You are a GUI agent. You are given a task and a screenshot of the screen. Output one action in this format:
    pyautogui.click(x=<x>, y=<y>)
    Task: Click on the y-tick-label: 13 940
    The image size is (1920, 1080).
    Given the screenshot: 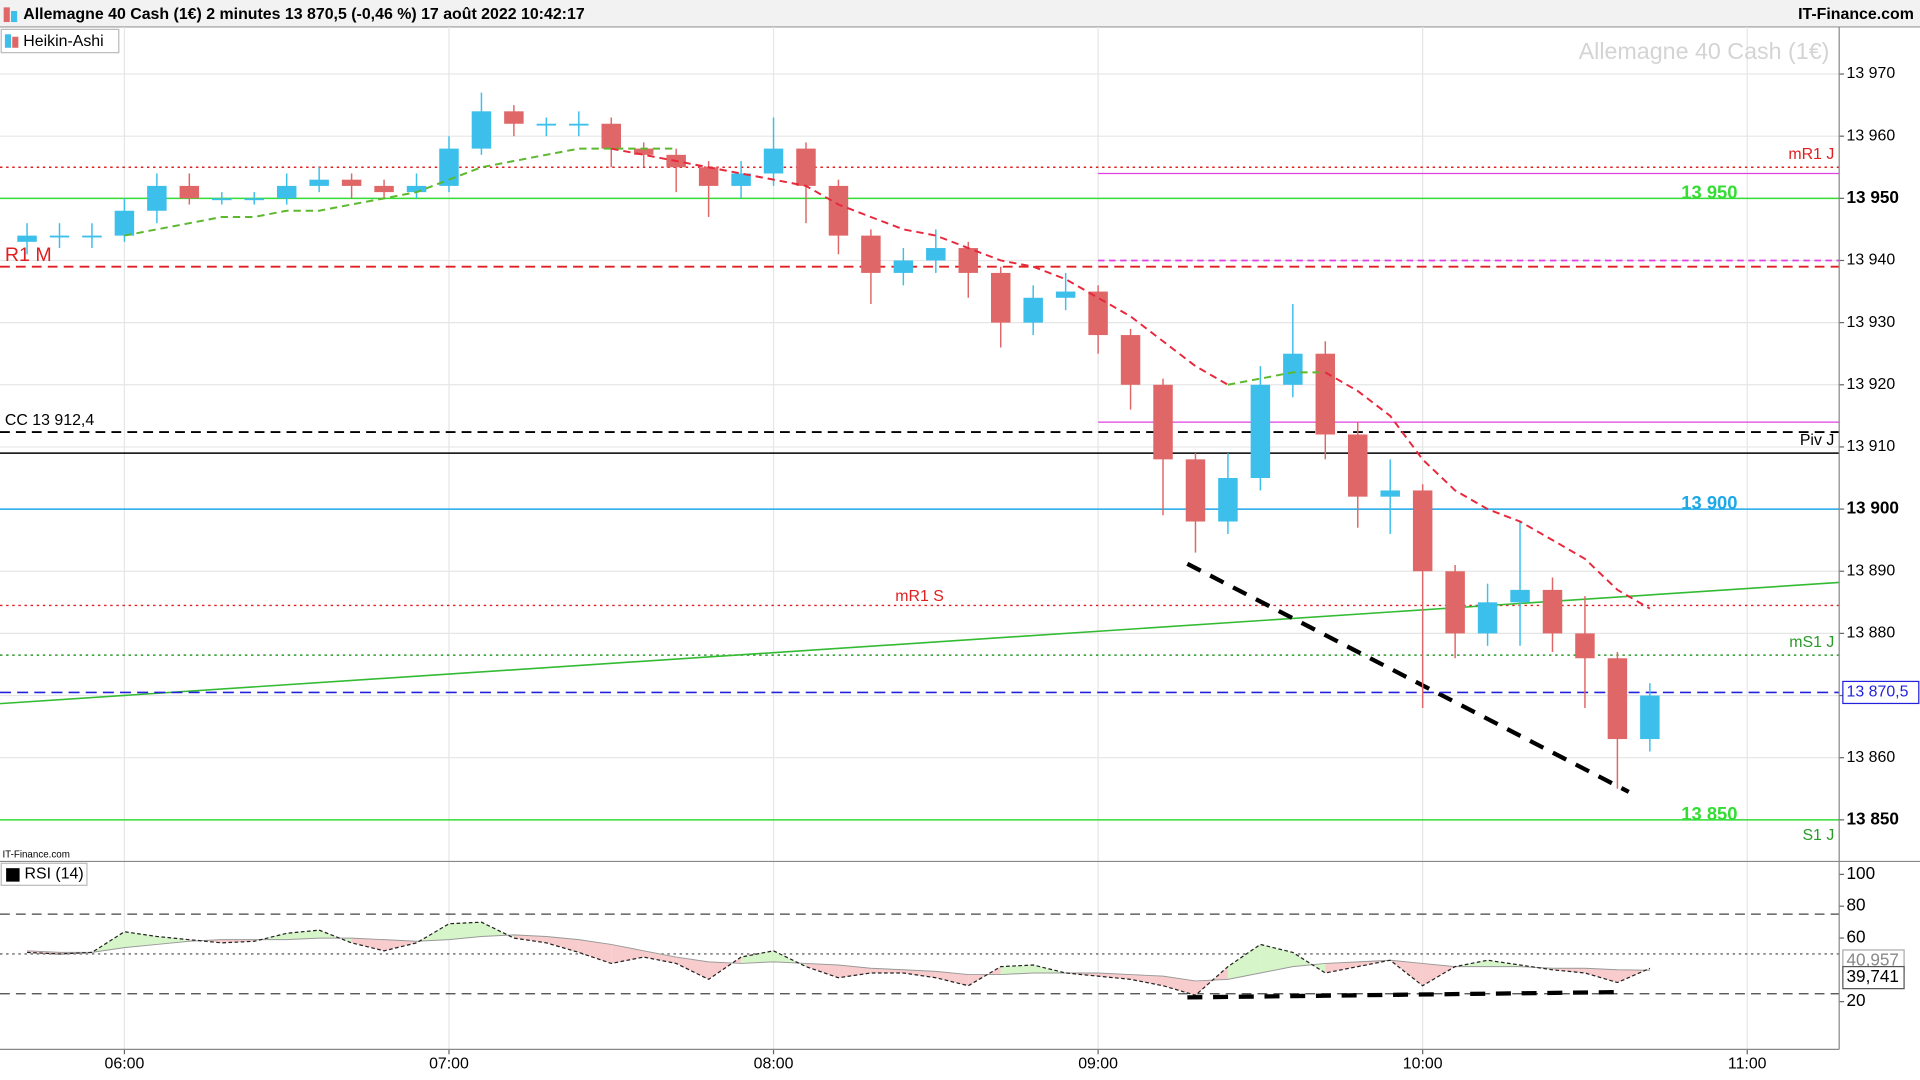 What is the action you would take?
    pyautogui.click(x=1871, y=260)
    